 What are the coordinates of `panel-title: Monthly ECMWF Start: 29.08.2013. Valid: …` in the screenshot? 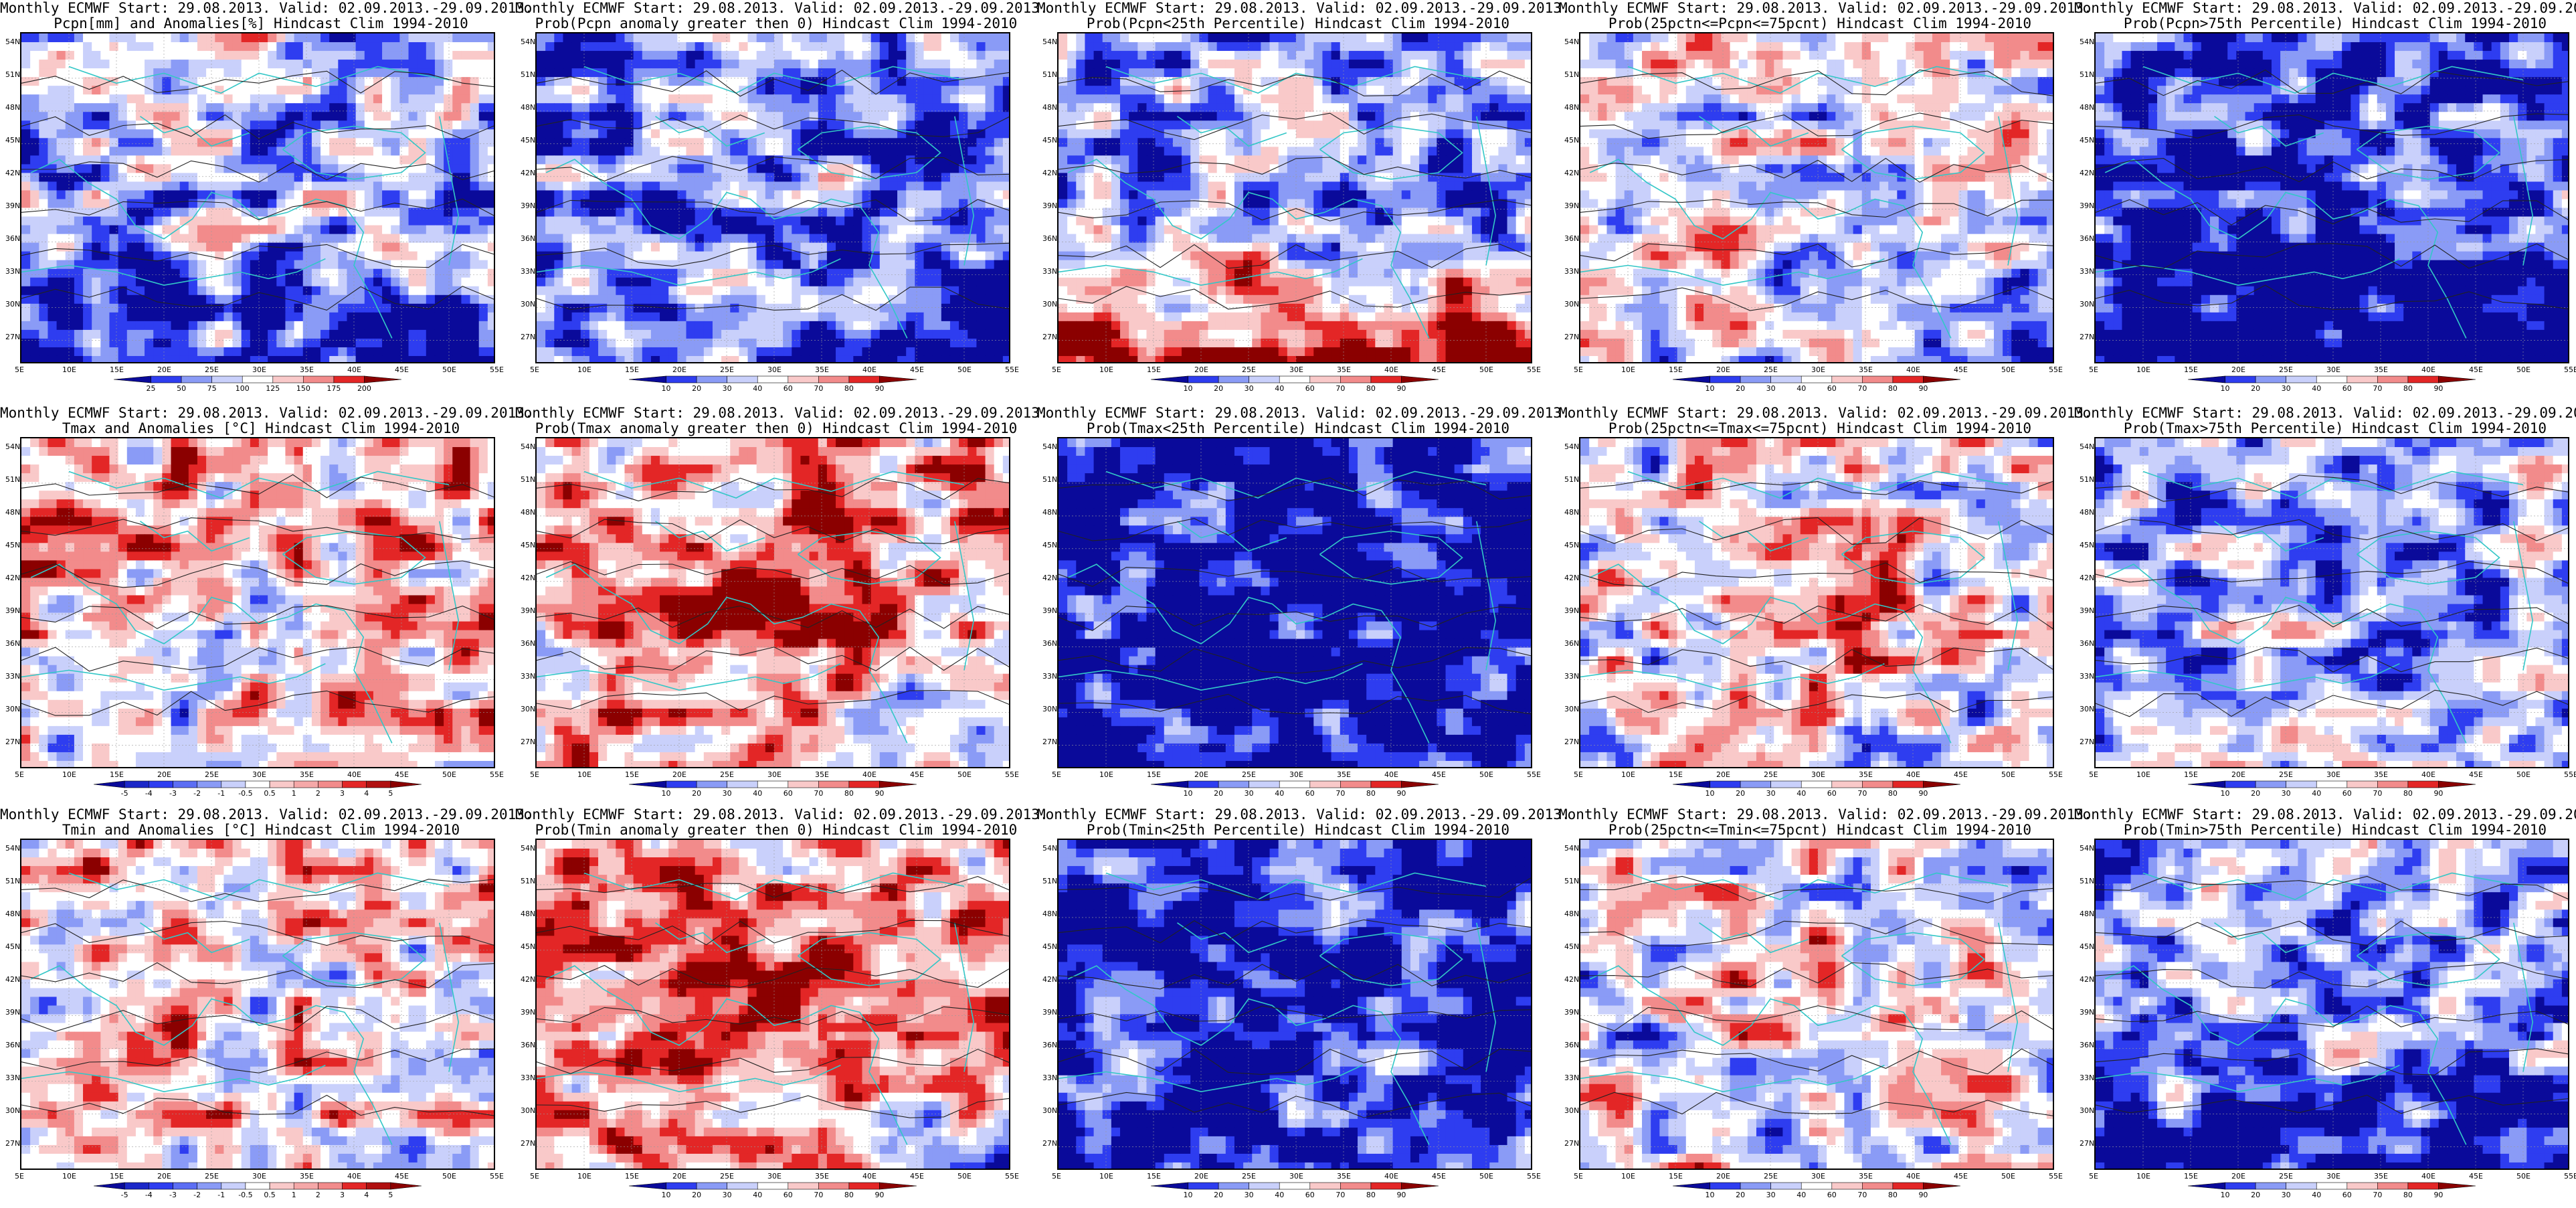 It's located at (776, 8).